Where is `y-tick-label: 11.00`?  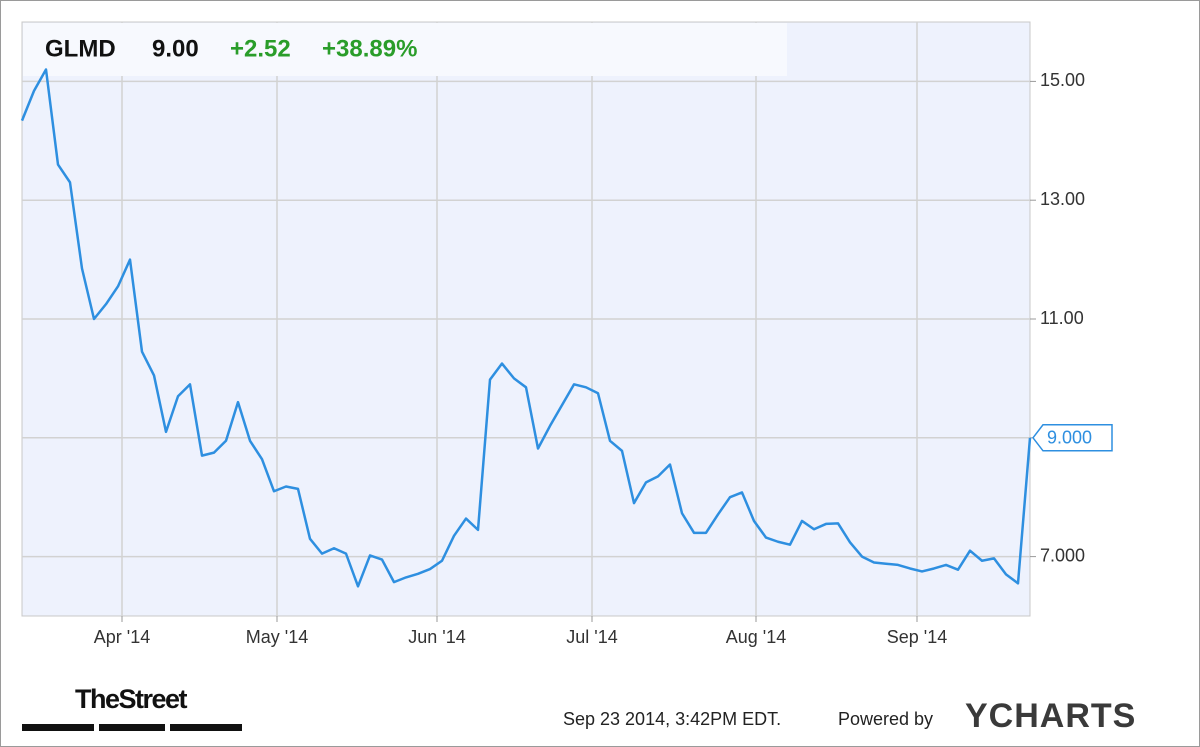
y-tick-label: 11.00 is located at coordinates (1062, 318).